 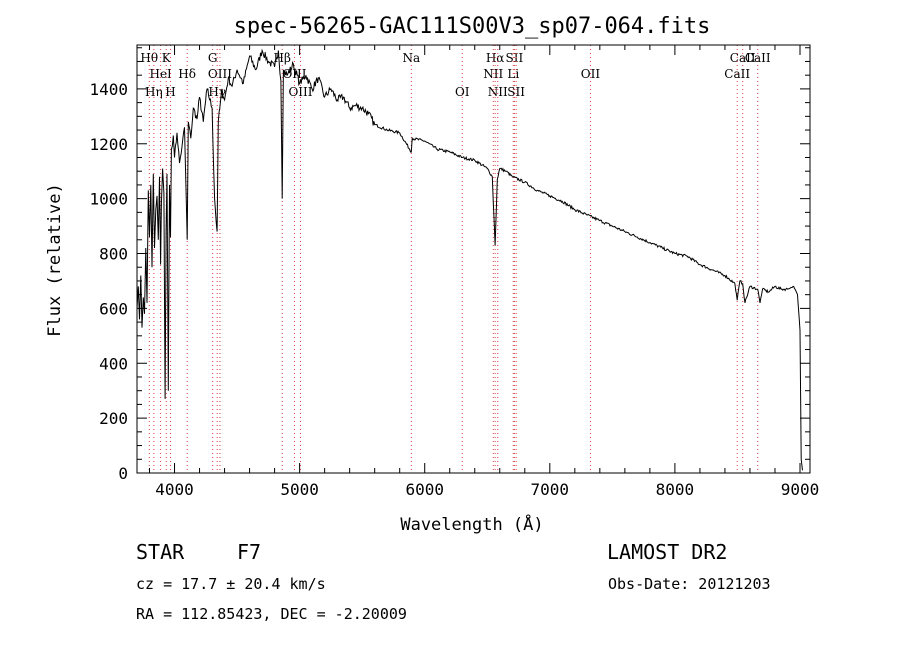 I want to click on spectral-line-label: Hη, so click(x=154, y=92).